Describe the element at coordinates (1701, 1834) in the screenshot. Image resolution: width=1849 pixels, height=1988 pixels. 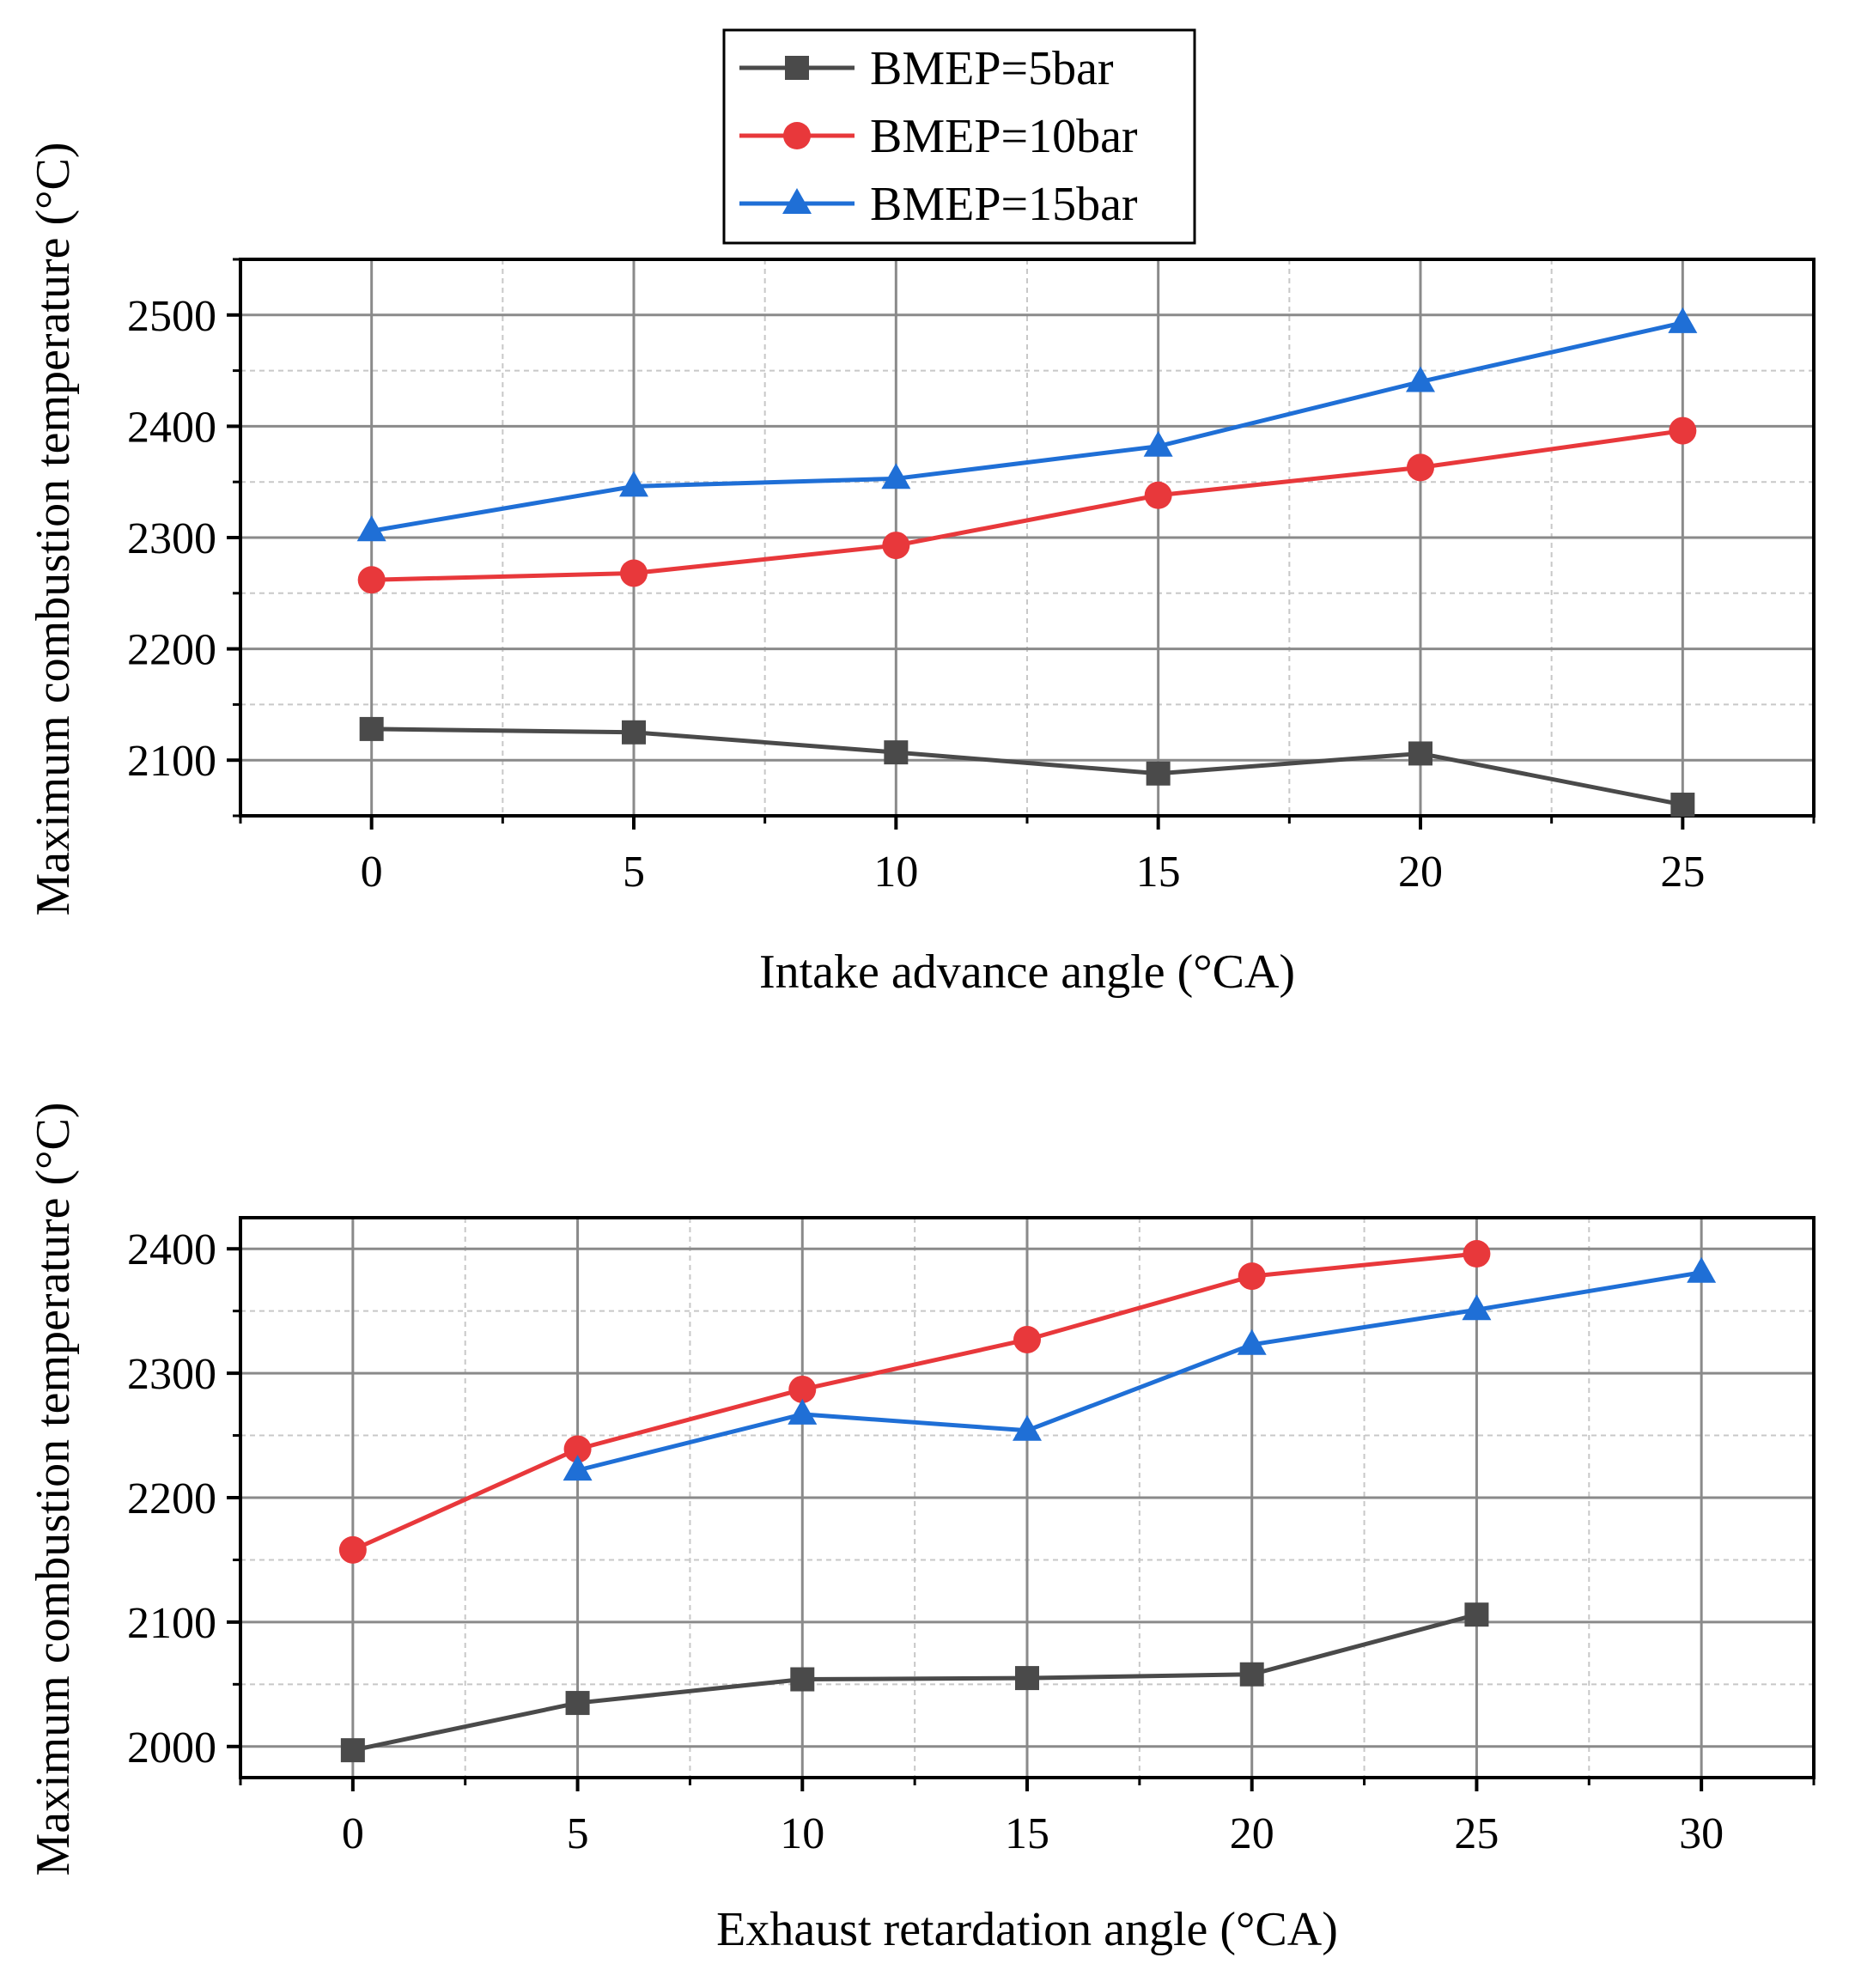
I see `x-tick-label: 30` at that location.